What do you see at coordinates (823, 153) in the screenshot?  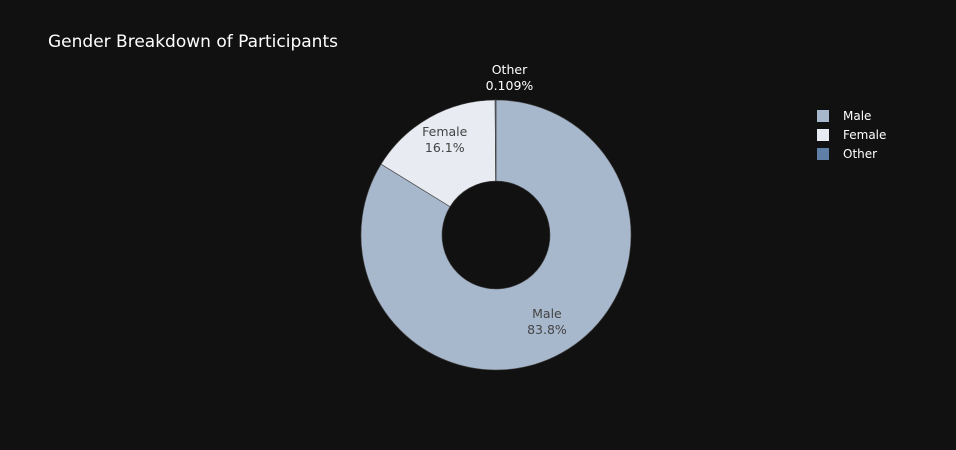 I see `legend-swatch-other` at bounding box center [823, 153].